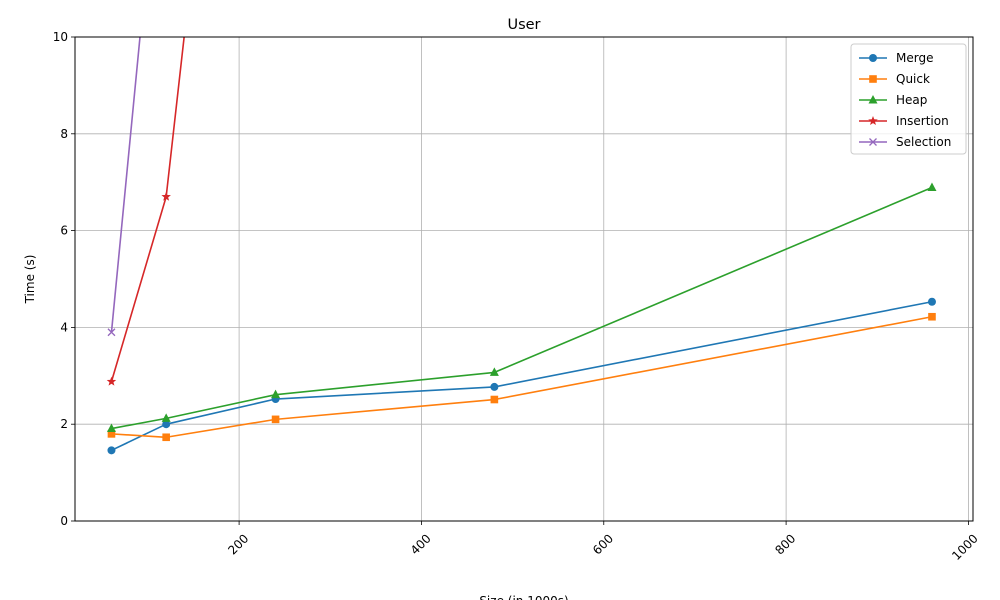 This screenshot has height=600, width=1000. Describe the element at coordinates (523, 25) in the screenshot. I see `chart-title: User` at that location.